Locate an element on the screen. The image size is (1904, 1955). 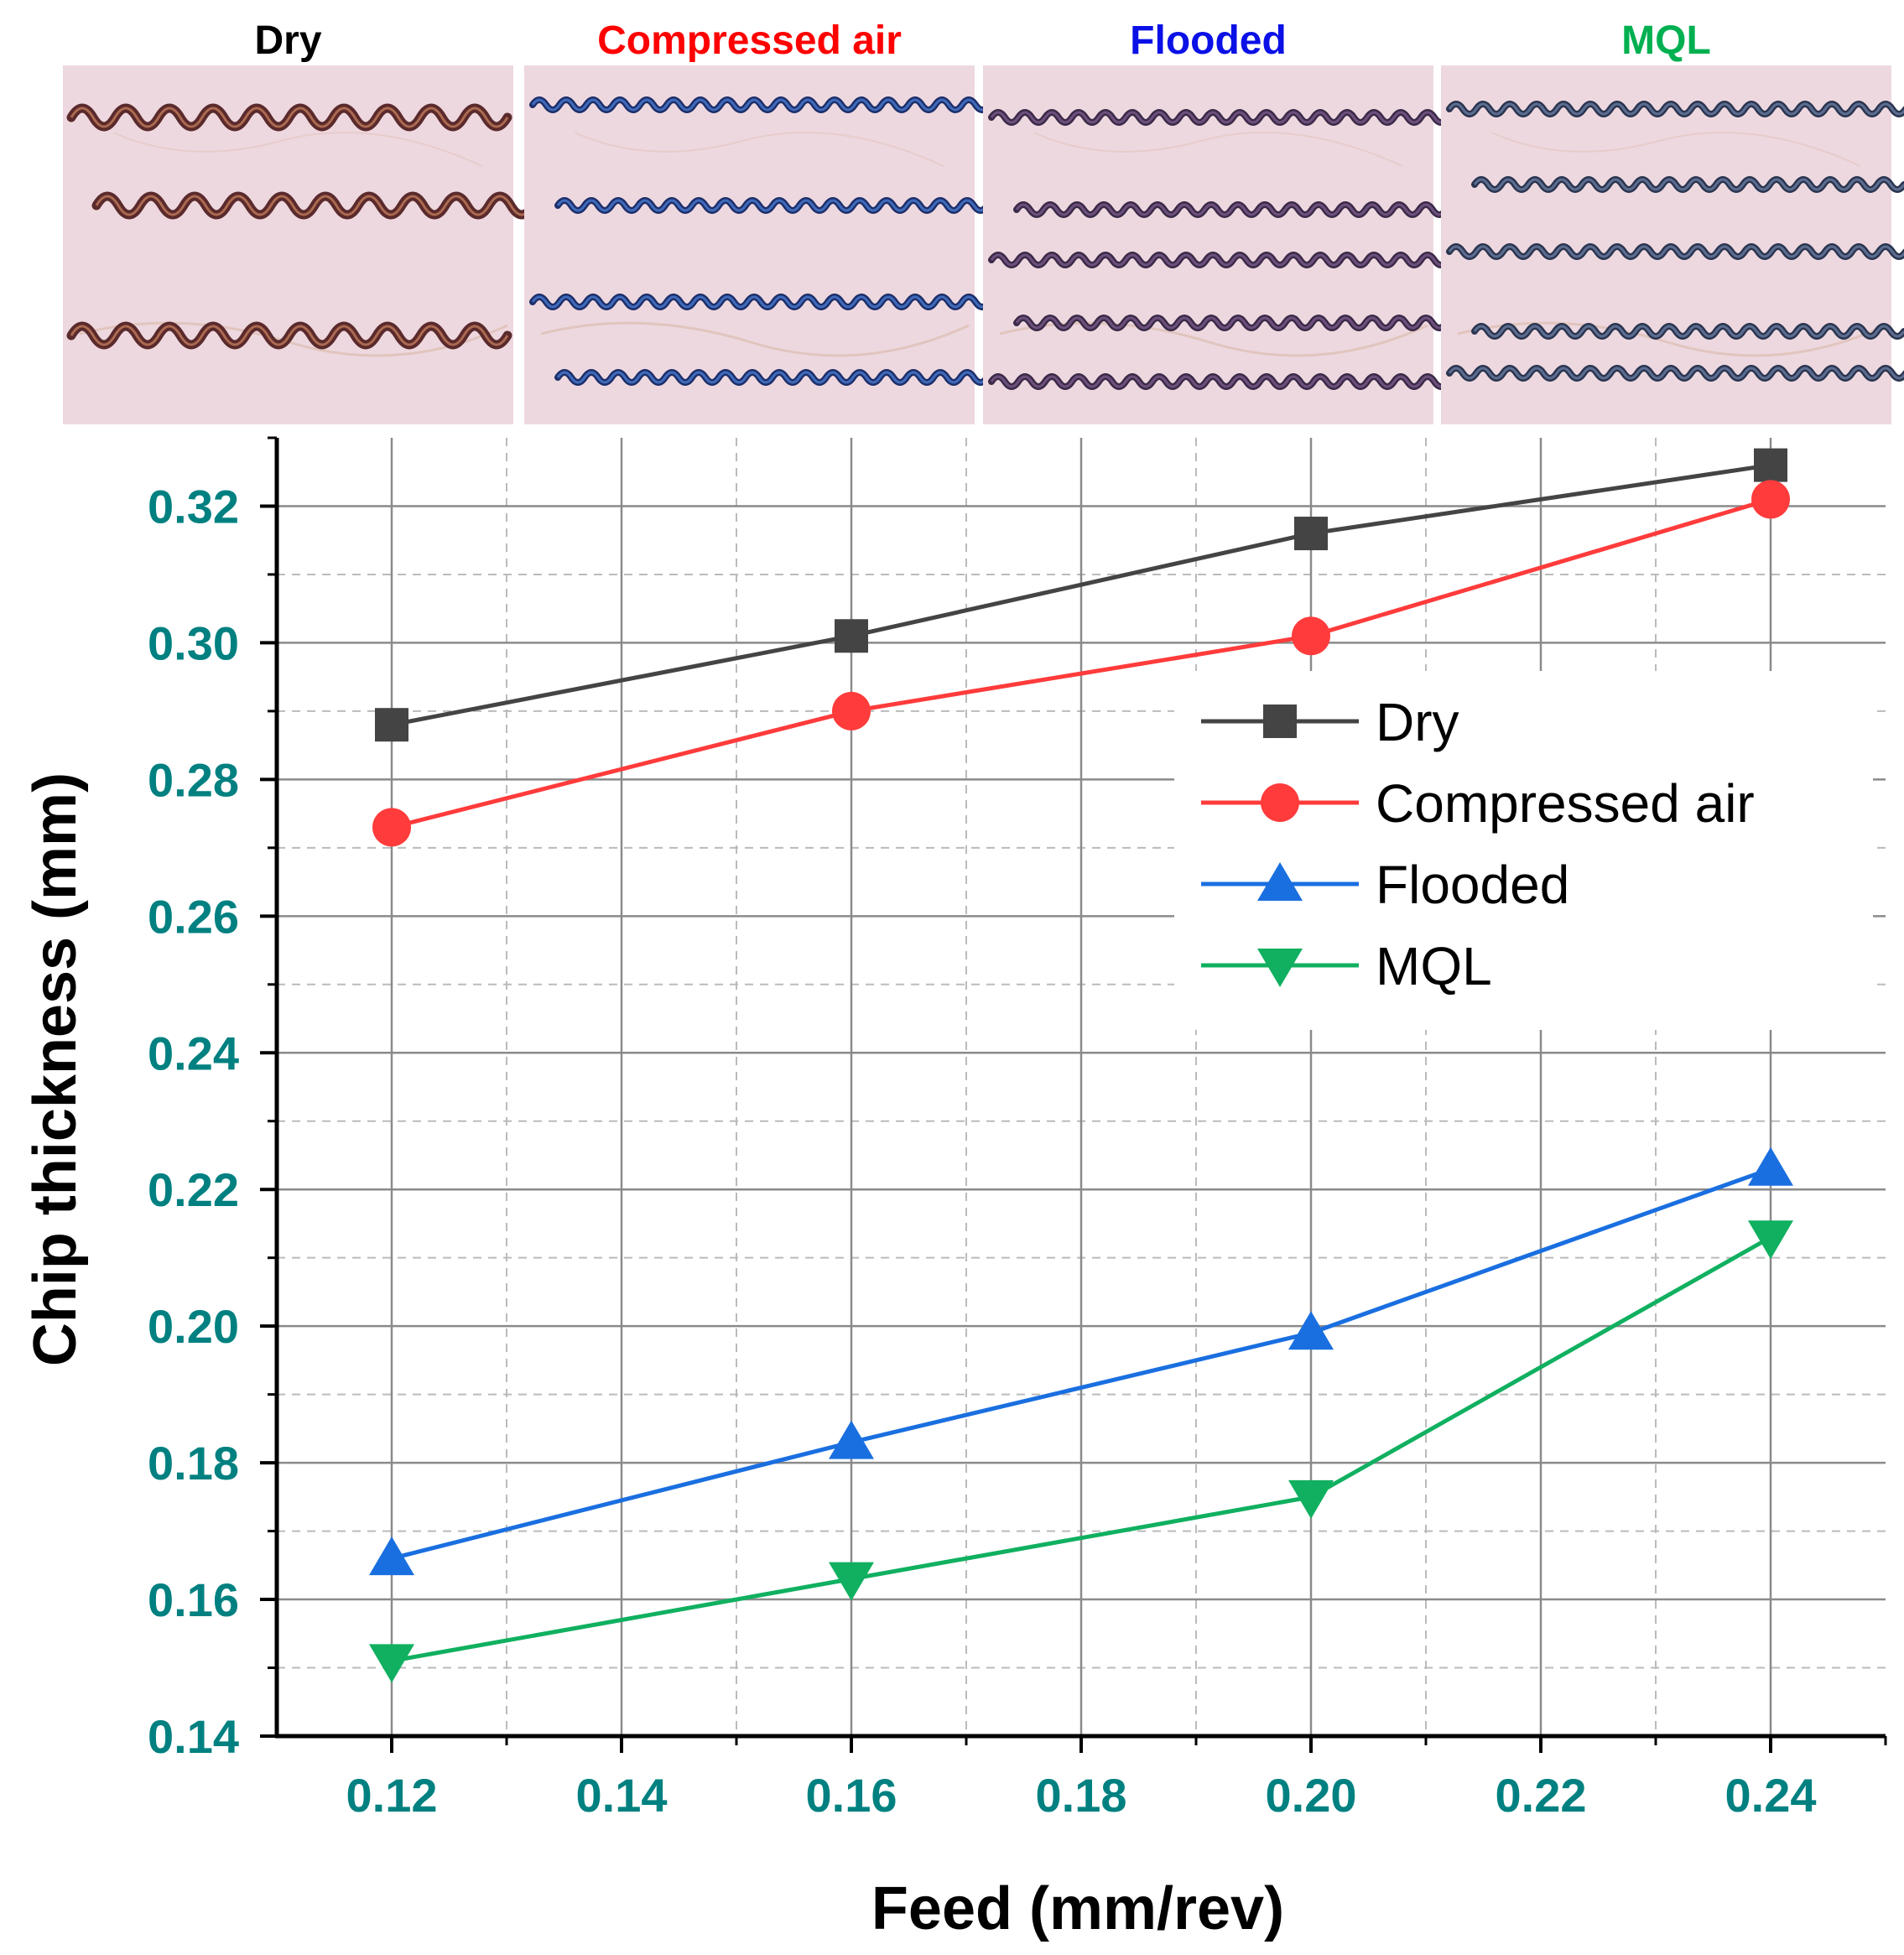
y-tick-label: 0.30 is located at coordinates (193, 642).